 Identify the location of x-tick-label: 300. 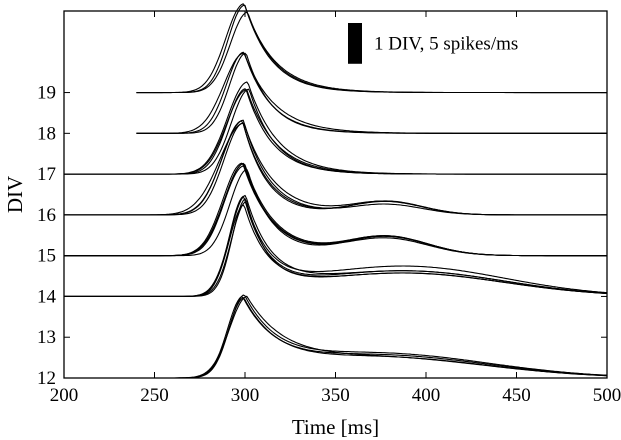
(245, 395).